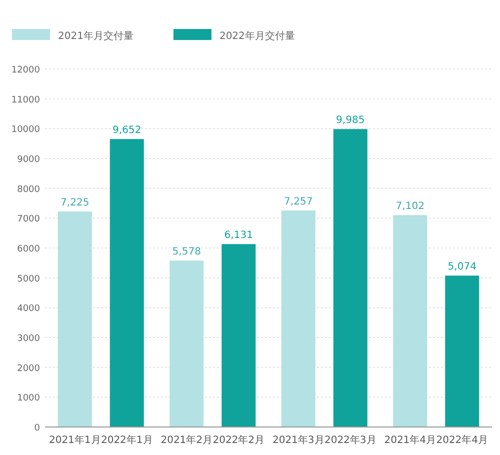 Image resolution: width=500 pixels, height=455 pixels. What do you see at coordinates (28, 219) in the screenshot?
I see `y-tick-label: 7000` at bounding box center [28, 219].